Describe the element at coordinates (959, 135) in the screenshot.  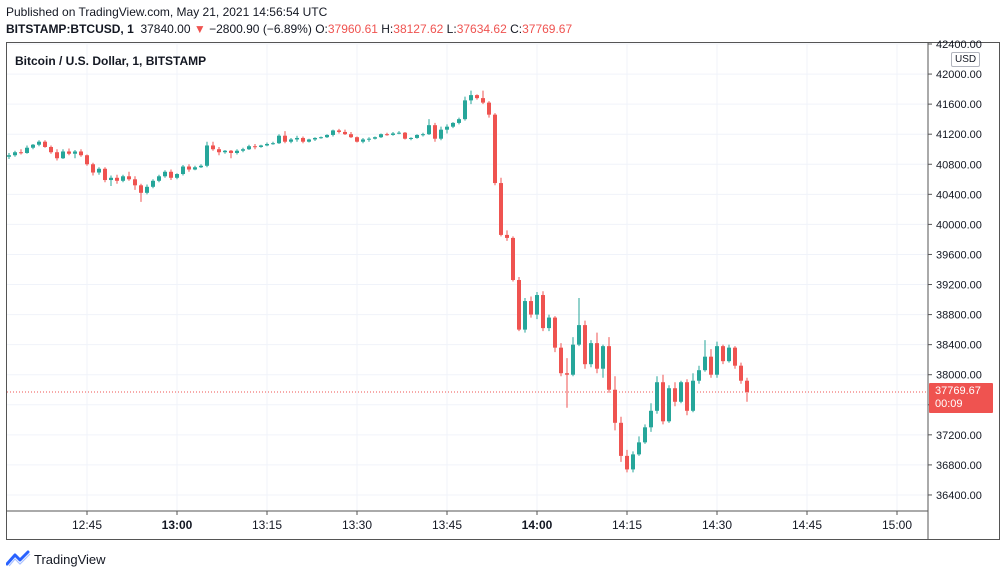
I see `y-tick-label: 41200.00` at that location.